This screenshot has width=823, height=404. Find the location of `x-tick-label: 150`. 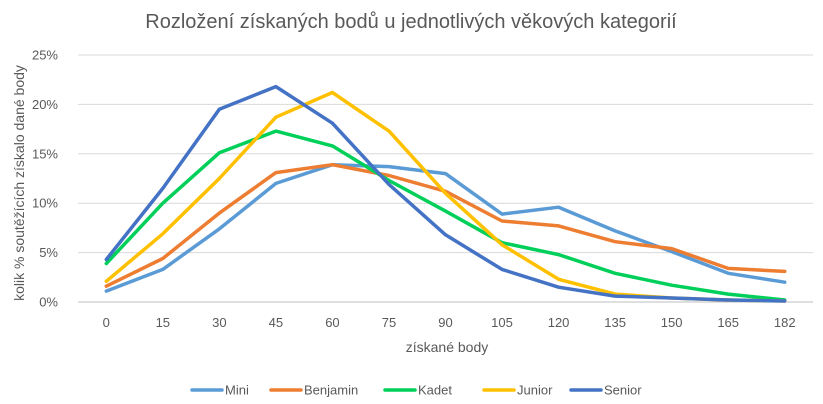

x-tick-label: 150 is located at coordinates (672, 322).